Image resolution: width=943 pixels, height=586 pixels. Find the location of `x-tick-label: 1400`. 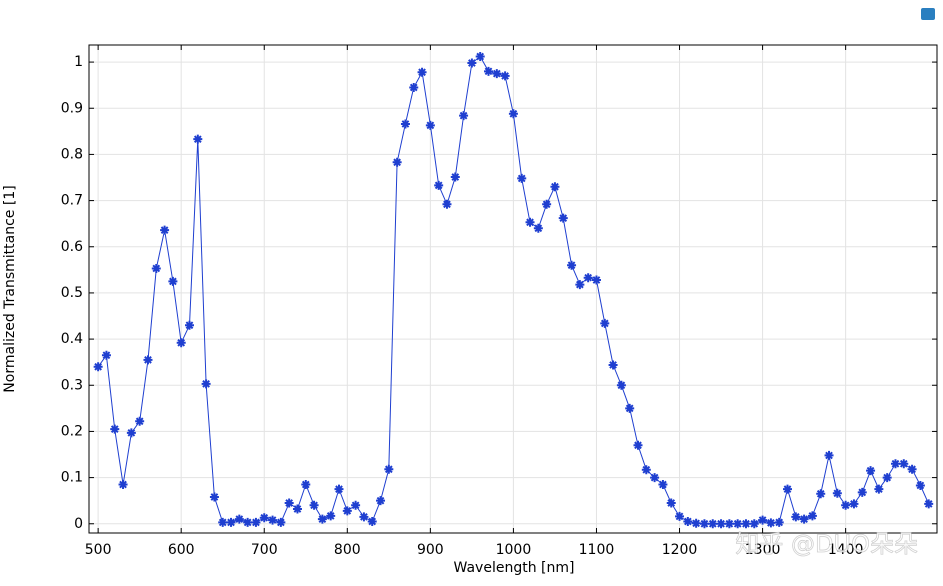

x-tick-label: 1400 is located at coordinates (846, 550).